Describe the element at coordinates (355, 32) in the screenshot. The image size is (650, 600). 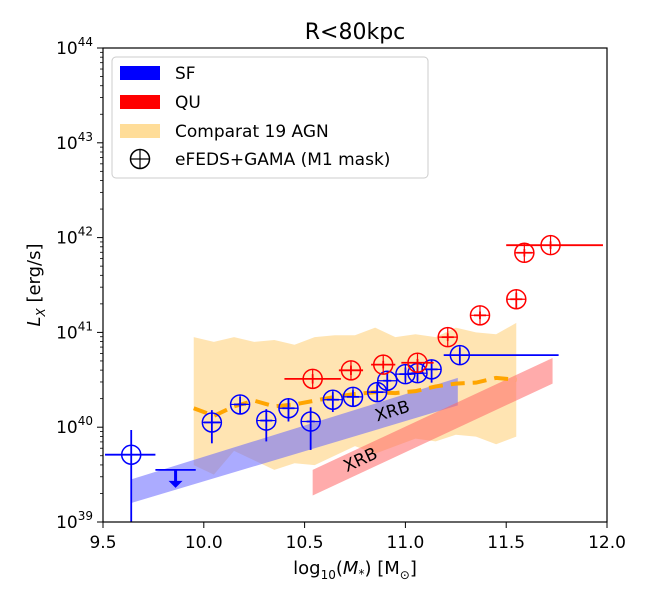
I see `chart-title: R<80kpc` at that location.